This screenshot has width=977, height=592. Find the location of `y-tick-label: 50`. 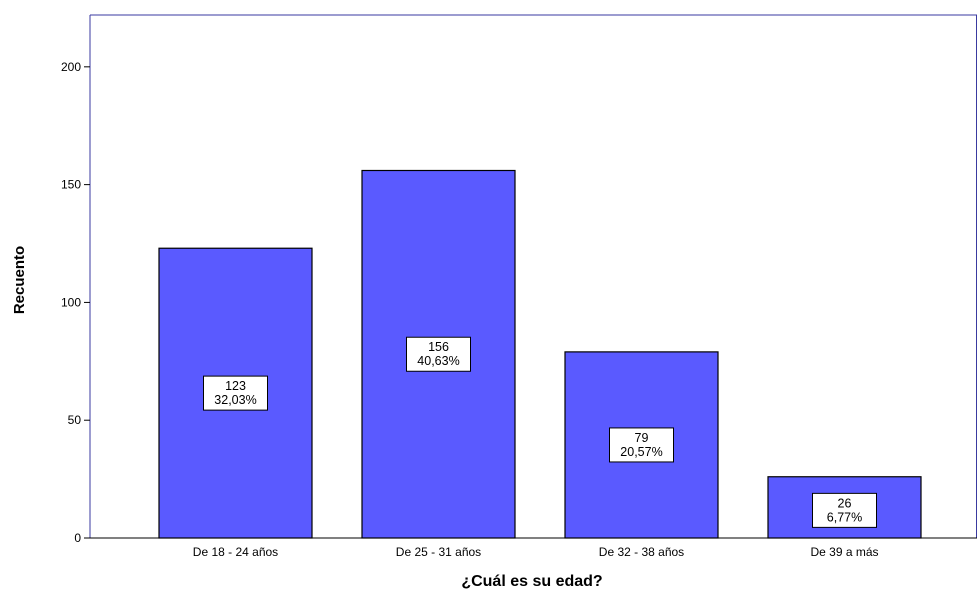

y-tick-label: 50 is located at coordinates (75, 420).